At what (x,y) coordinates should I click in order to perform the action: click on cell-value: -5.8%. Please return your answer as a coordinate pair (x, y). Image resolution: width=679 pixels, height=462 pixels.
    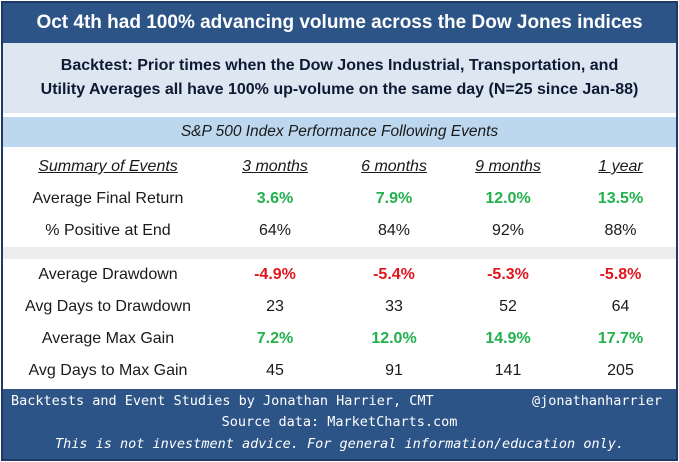
    Looking at the image, I should click on (620, 274).